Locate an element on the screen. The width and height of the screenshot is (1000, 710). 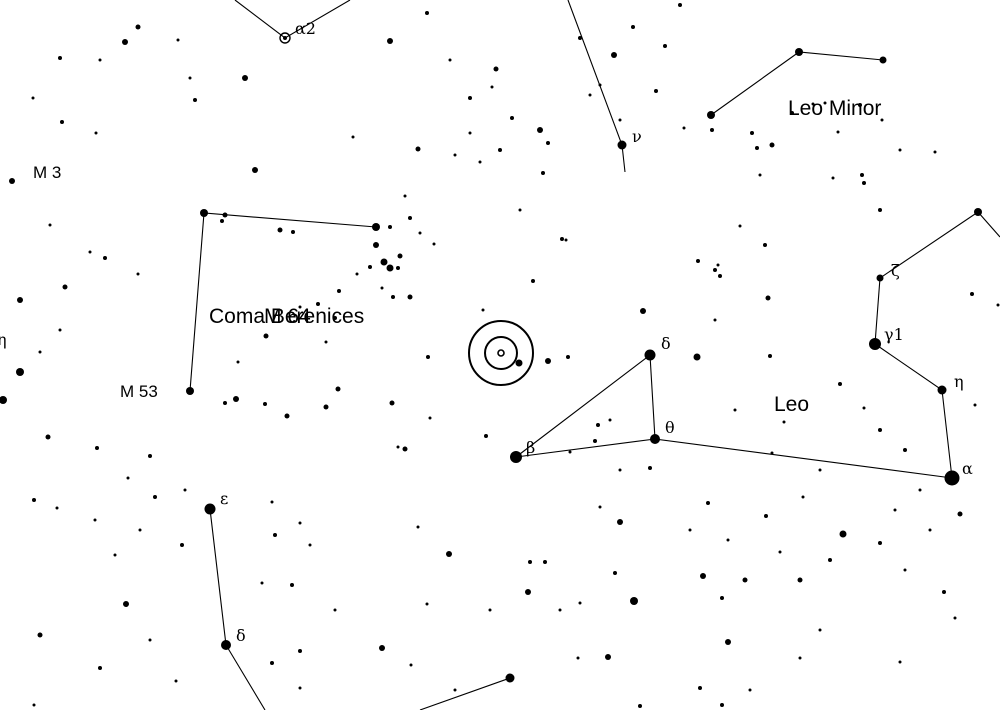
line-virgo is located at coordinates (237, 609).